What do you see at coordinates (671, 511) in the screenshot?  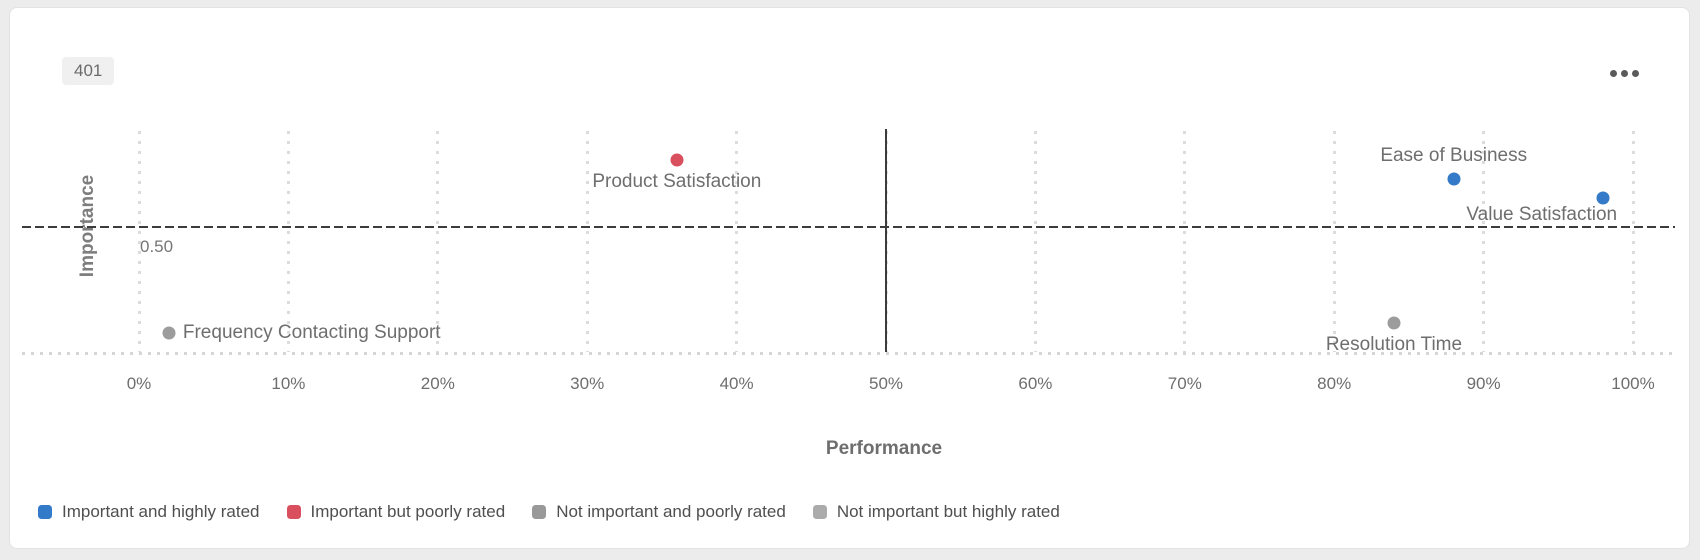 I see `legend-label: Not important and poorly rated` at bounding box center [671, 511].